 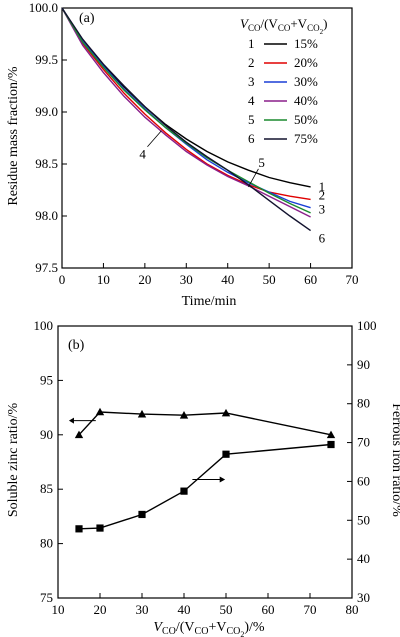 What do you see at coordinates (169, 631) in the screenshot?
I see `xlabel-sub-co: CO` at bounding box center [169, 631].